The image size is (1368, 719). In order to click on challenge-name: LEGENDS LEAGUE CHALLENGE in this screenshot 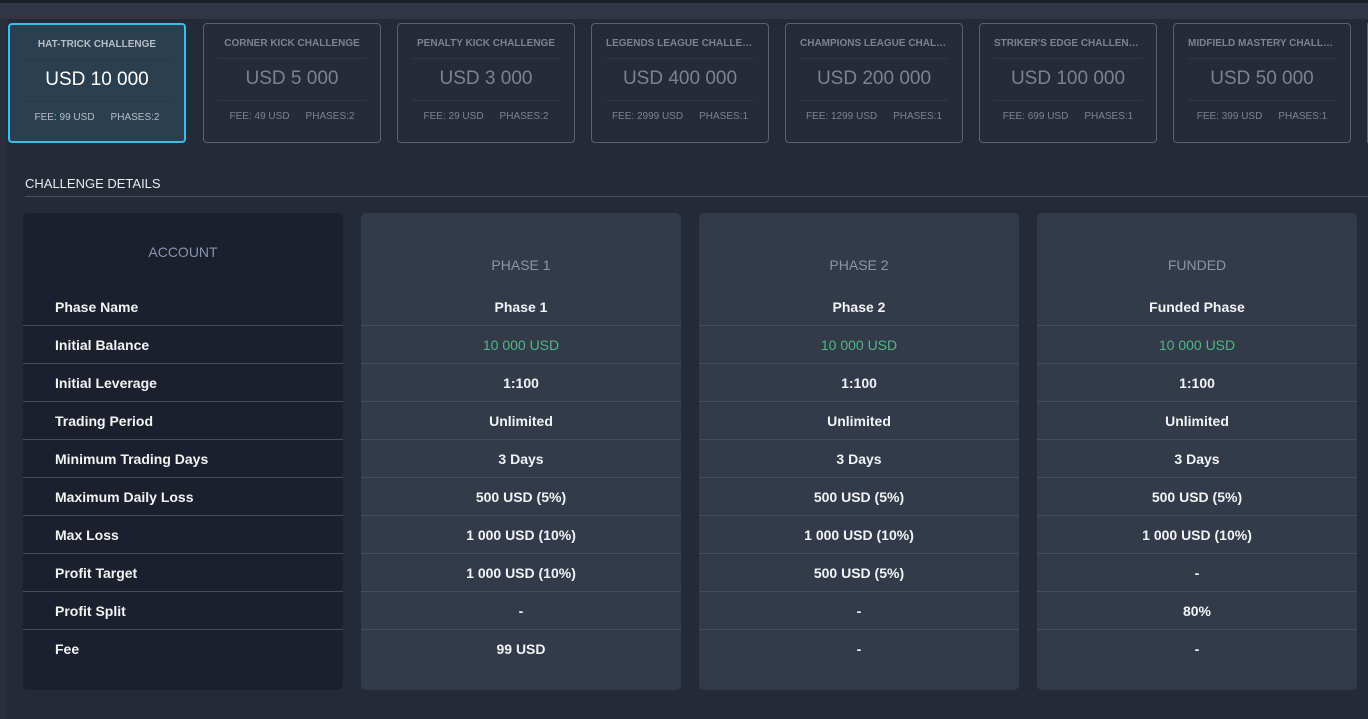, I will do `click(680, 48)`.